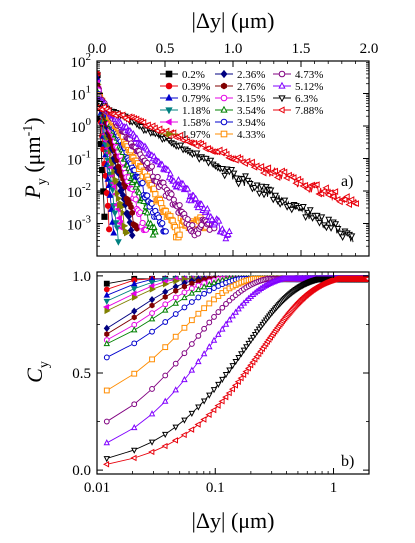 The height and width of the screenshot is (543, 415). What do you see at coordinates (32, 154) in the screenshot?
I see `panel-a-ylabel-unit: (μm` at bounding box center [32, 154].